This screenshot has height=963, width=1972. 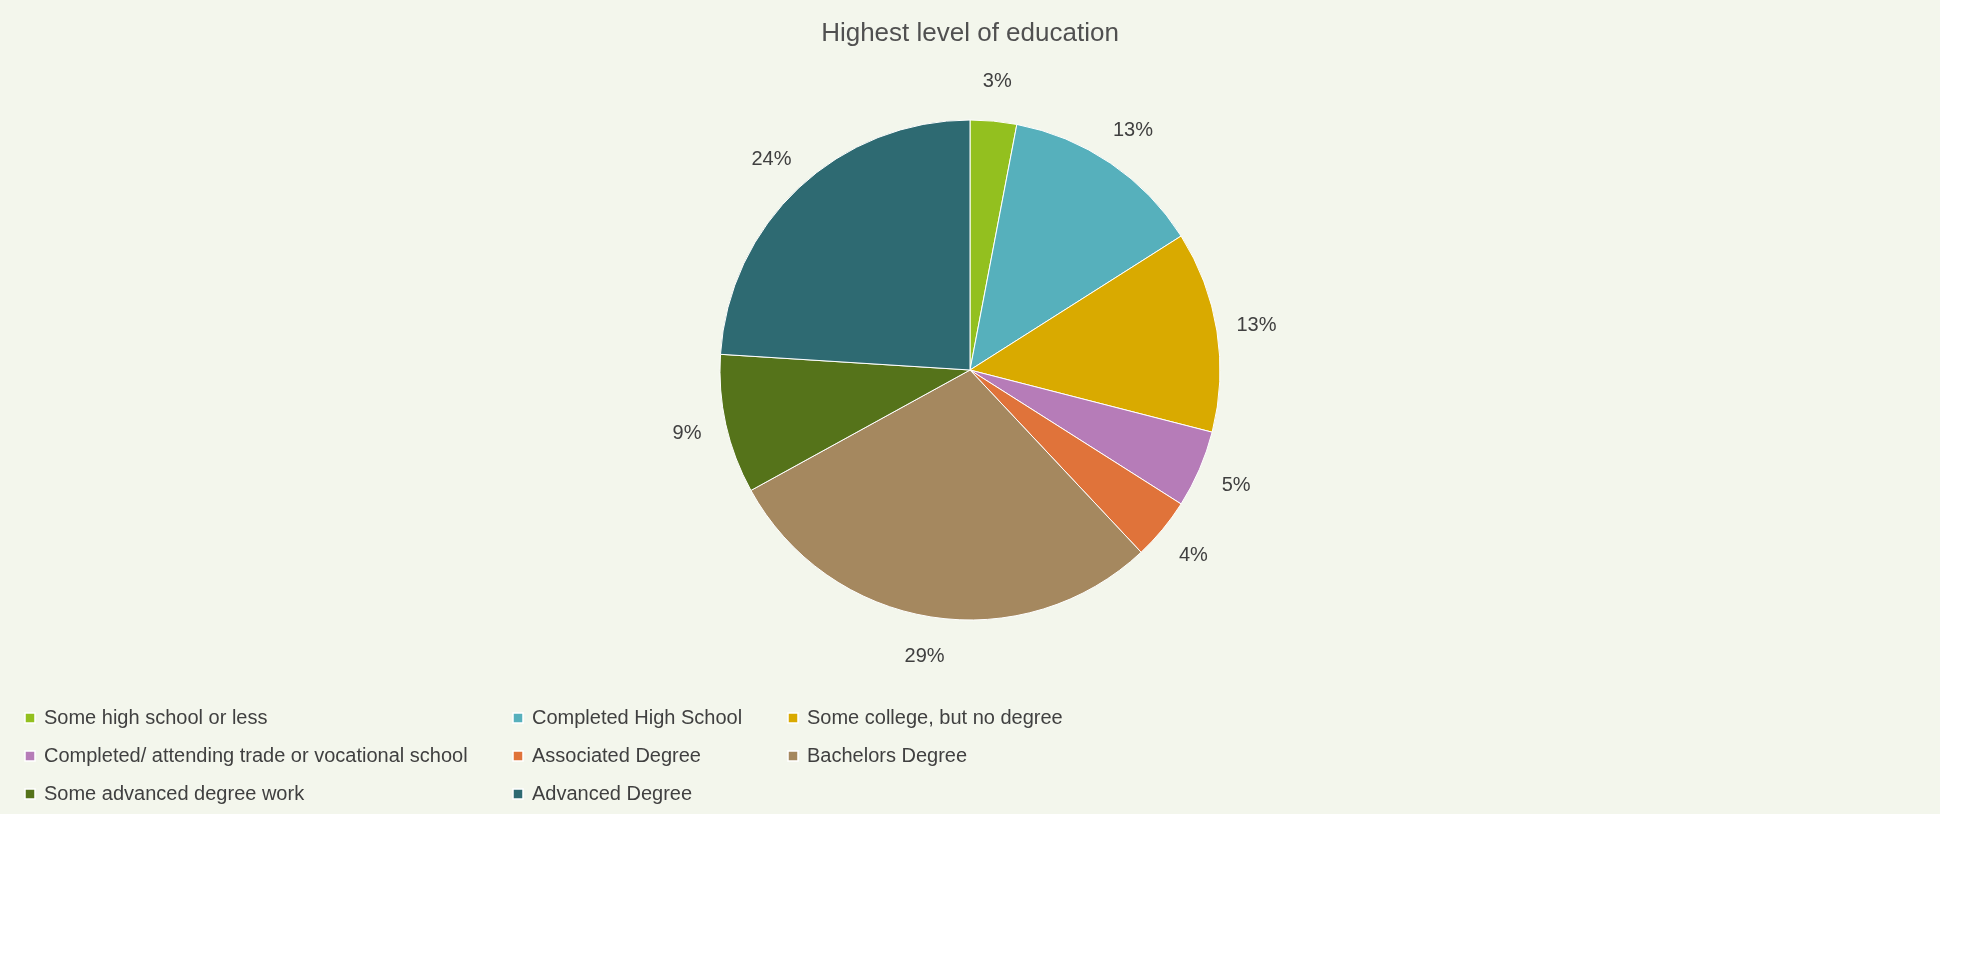 What do you see at coordinates (637, 717) in the screenshot?
I see `legend-label: Completed High School` at bounding box center [637, 717].